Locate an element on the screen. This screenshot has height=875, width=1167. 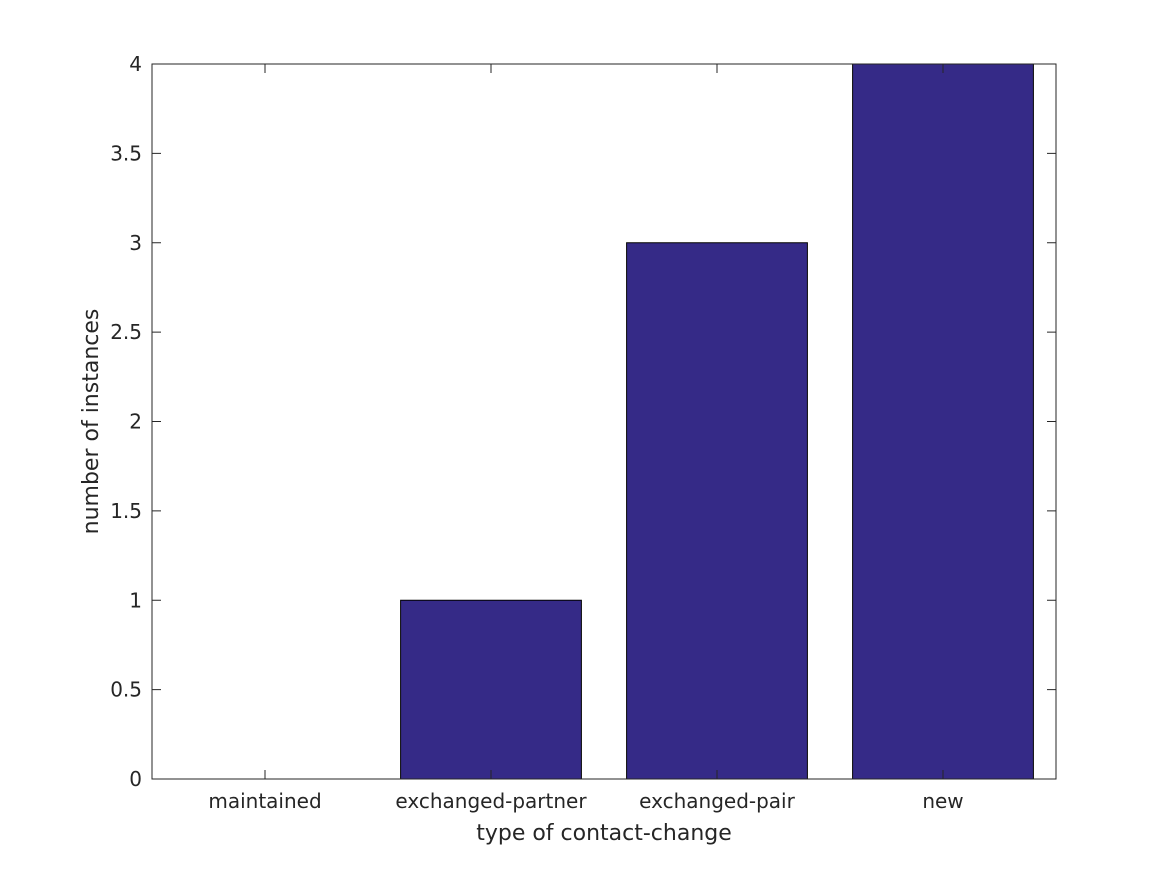
y-tick-label: 0.5 is located at coordinates (126, 690).